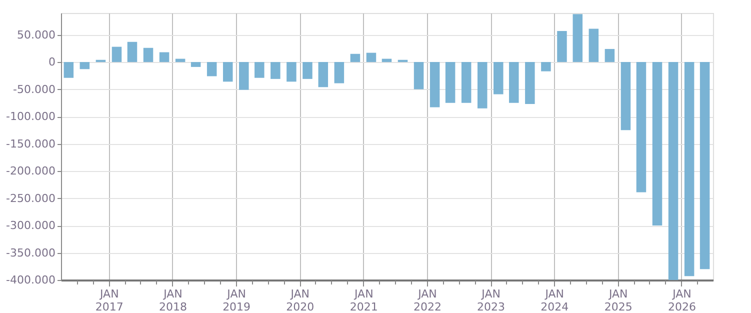  I want to click on x-tick-label: JAN 2020, so click(300, 300).